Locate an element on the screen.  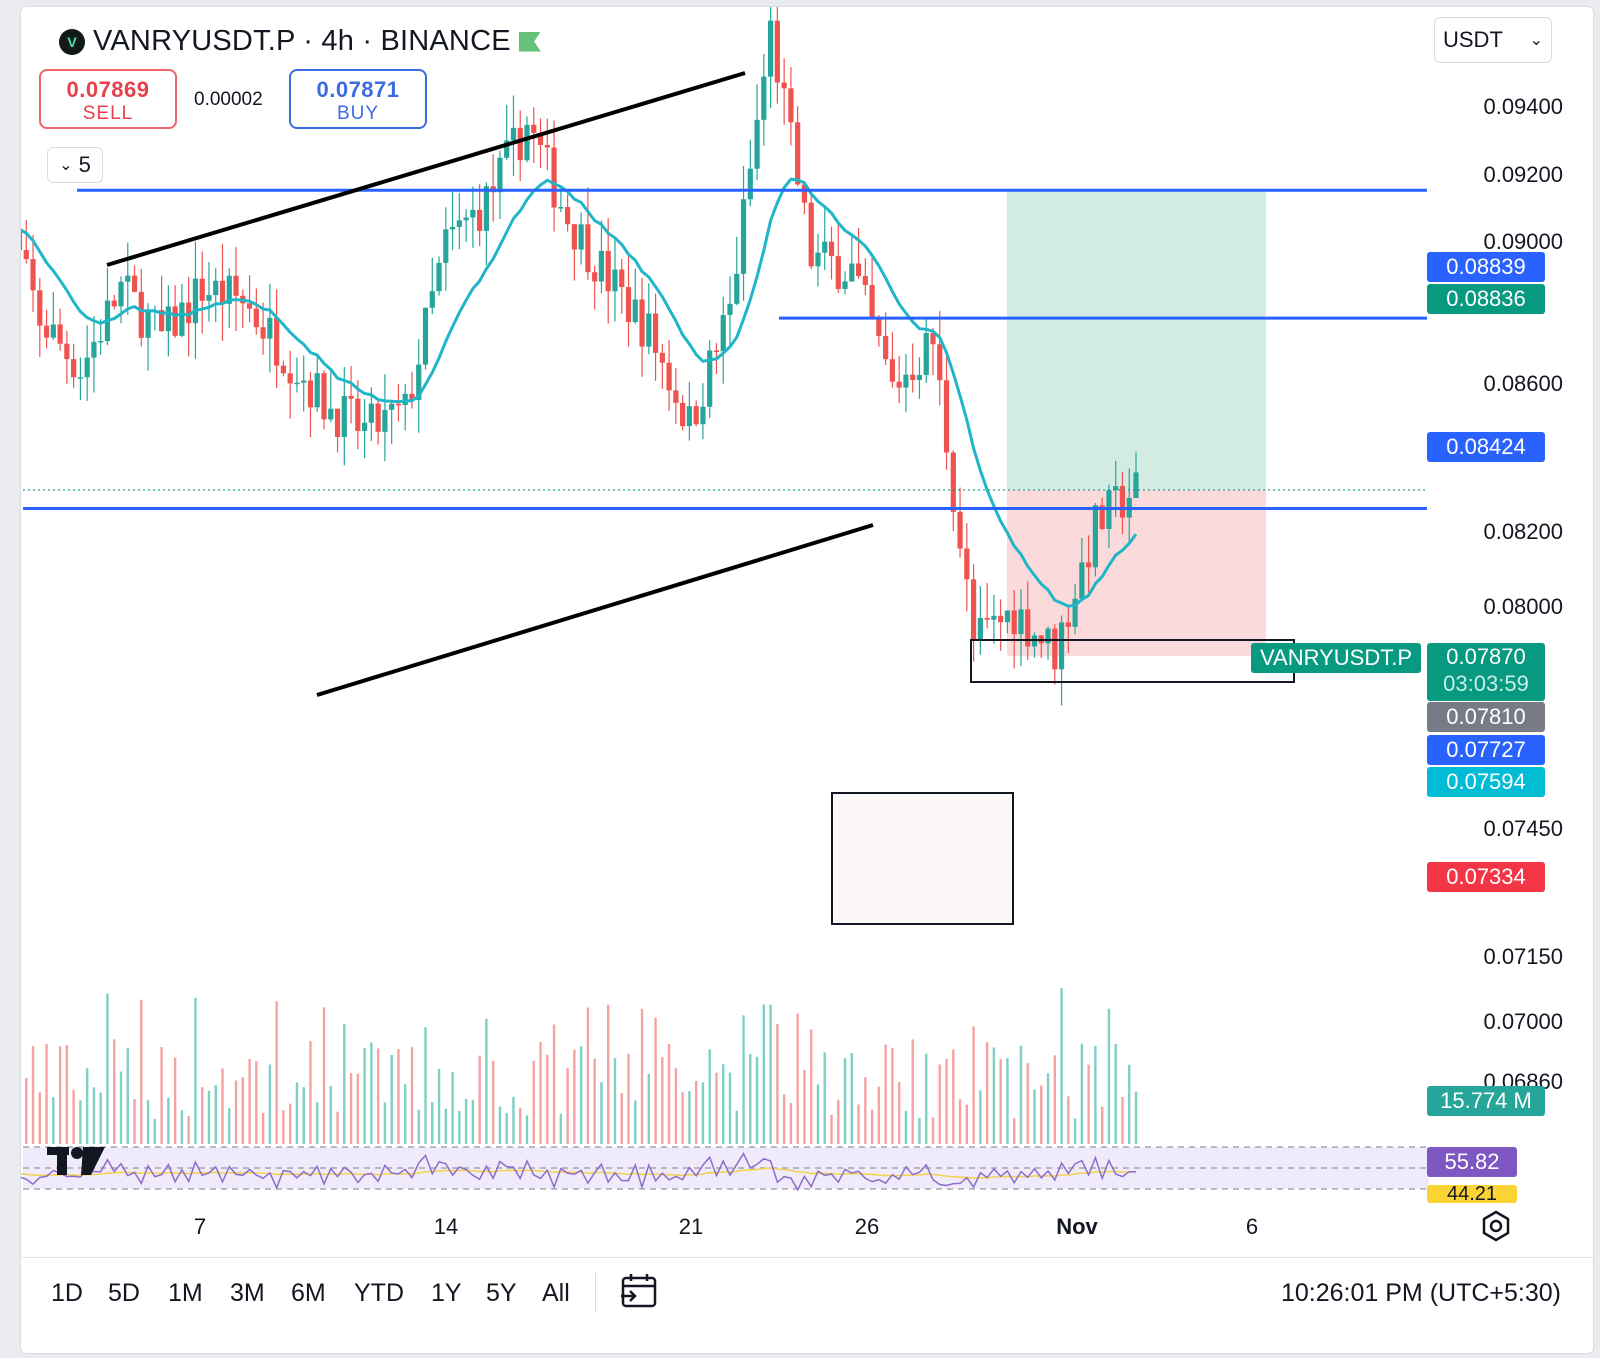
price-tag-lower-line: 0.07727 is located at coordinates (1486, 750).